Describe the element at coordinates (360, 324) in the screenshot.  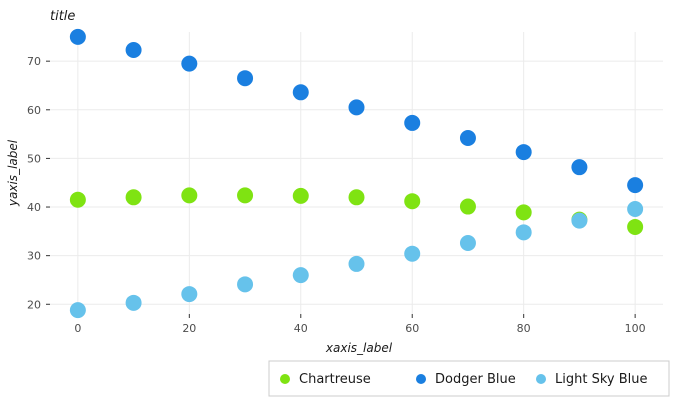
I see `x-axis-ticks: 0 20 40 60 80 100` at that location.